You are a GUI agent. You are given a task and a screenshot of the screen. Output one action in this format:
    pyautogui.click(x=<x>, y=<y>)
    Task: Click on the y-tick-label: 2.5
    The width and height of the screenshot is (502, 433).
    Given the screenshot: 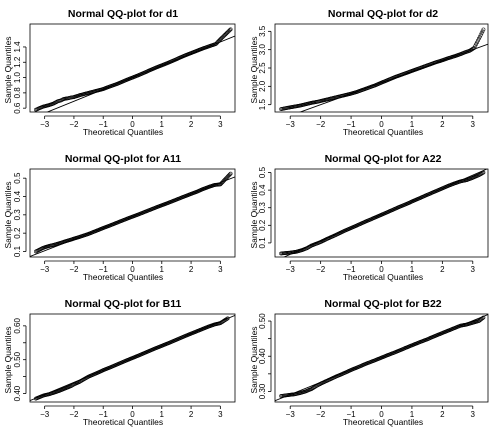 What is the action you would take?
    pyautogui.click(x=262, y=68)
    